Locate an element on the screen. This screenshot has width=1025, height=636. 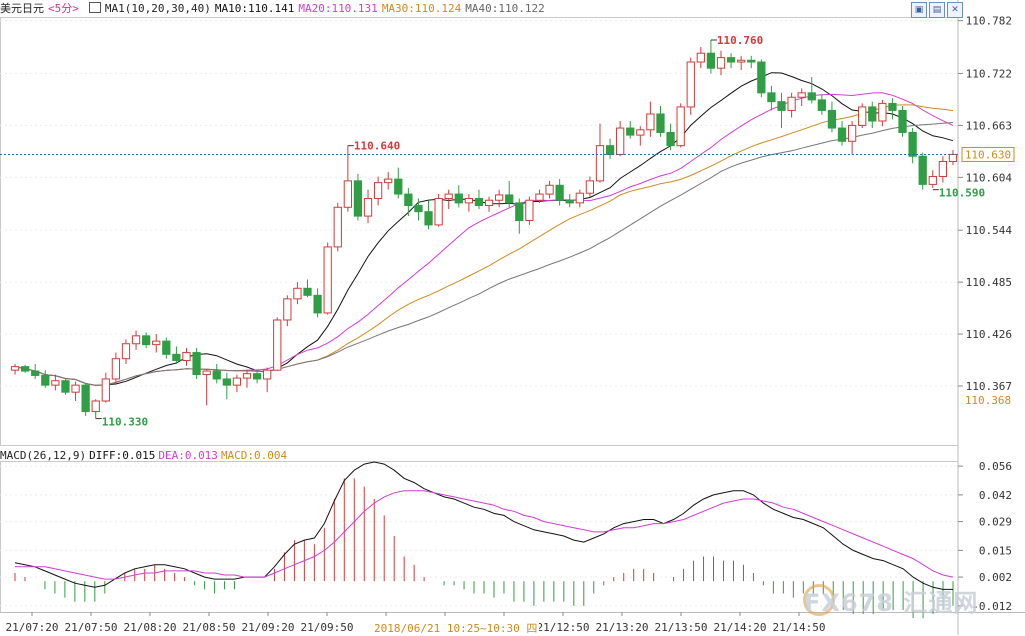
macd-diff-value: DIFF:0.015 is located at coordinates (122, 455).